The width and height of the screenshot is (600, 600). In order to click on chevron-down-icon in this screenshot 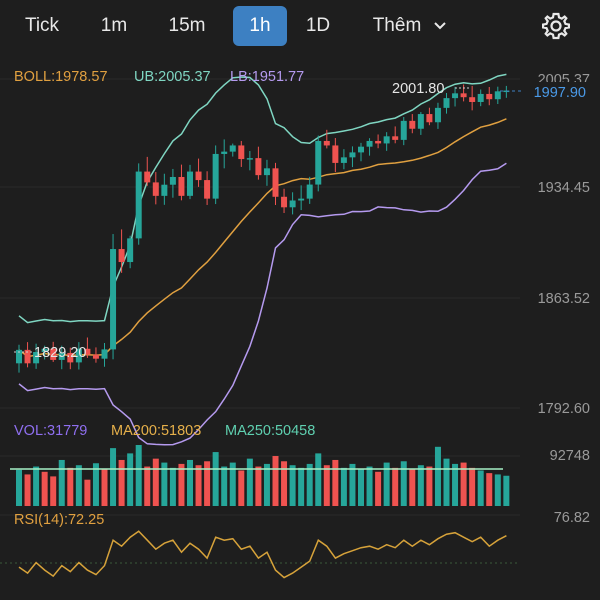, I will do `click(440, 26)`.